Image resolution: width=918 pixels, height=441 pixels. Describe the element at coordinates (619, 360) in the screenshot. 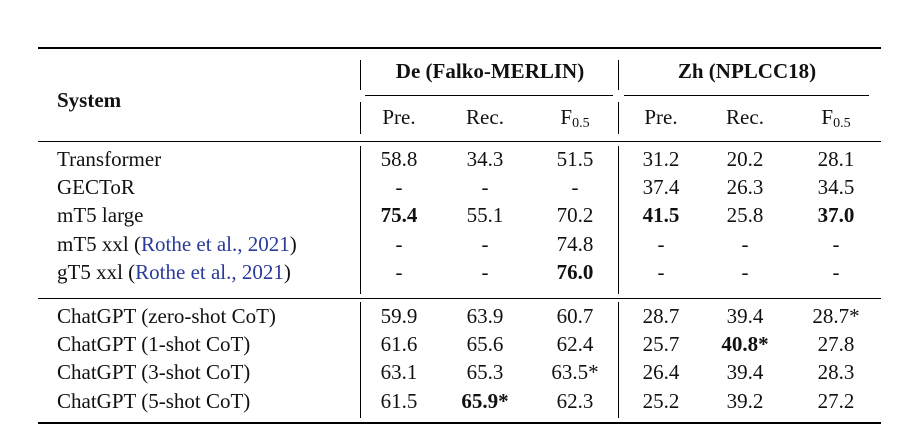

I see `separator-mid-chatgpt` at that location.